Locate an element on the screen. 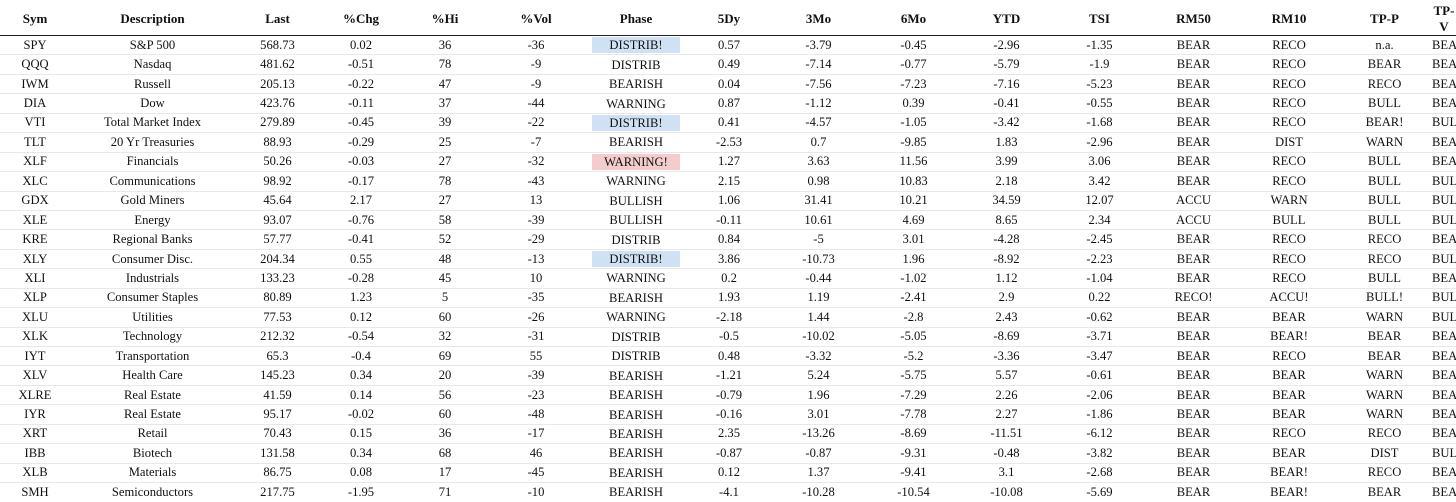 This screenshot has height=502, width=1456. cell-sym: SMH is located at coordinates (35, 491).